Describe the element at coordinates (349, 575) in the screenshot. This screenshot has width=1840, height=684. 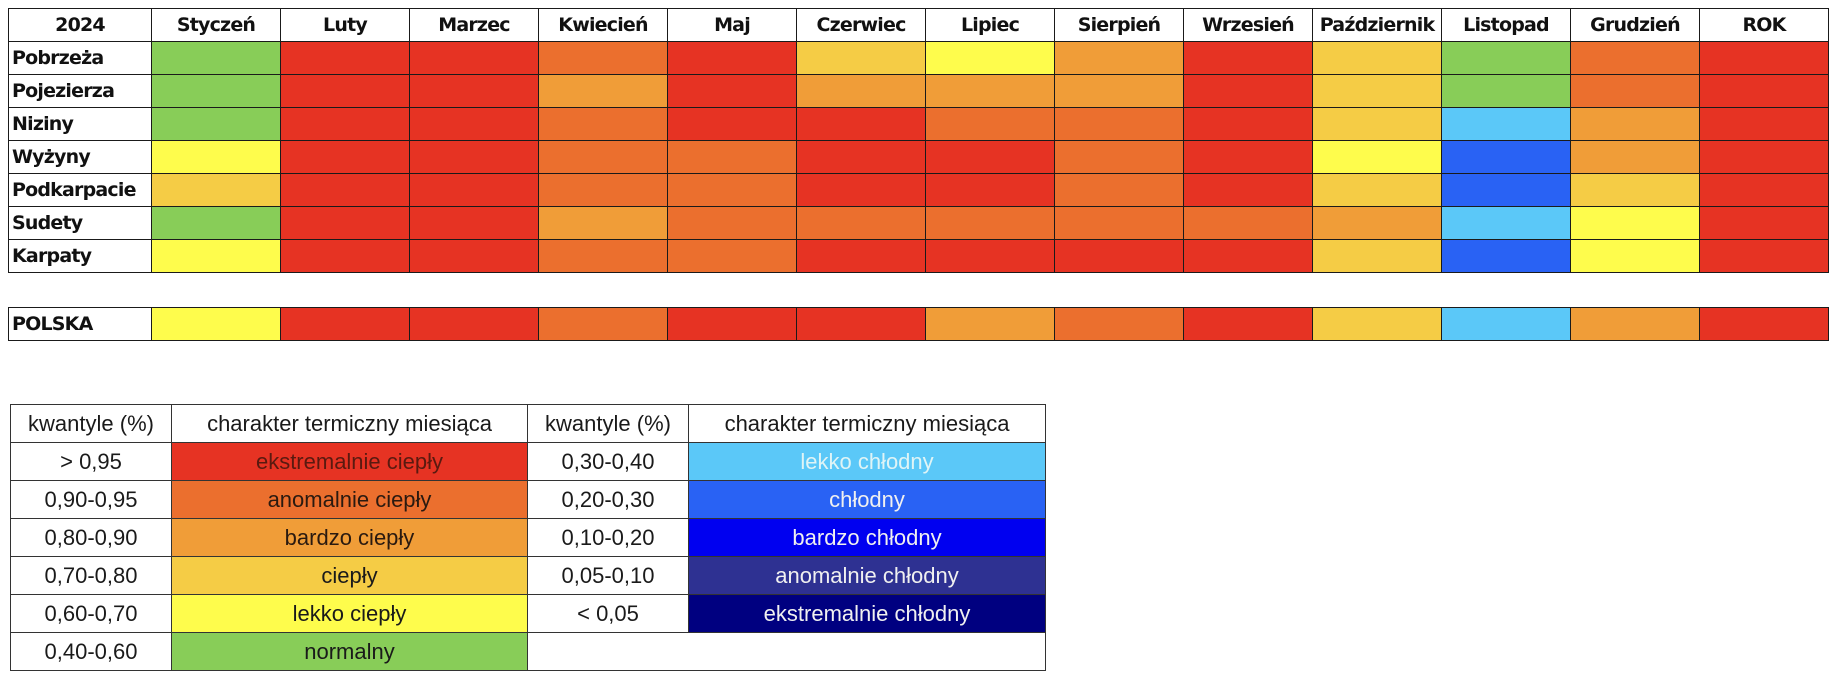
I see `legend-swatch-warm: ciepły` at that location.